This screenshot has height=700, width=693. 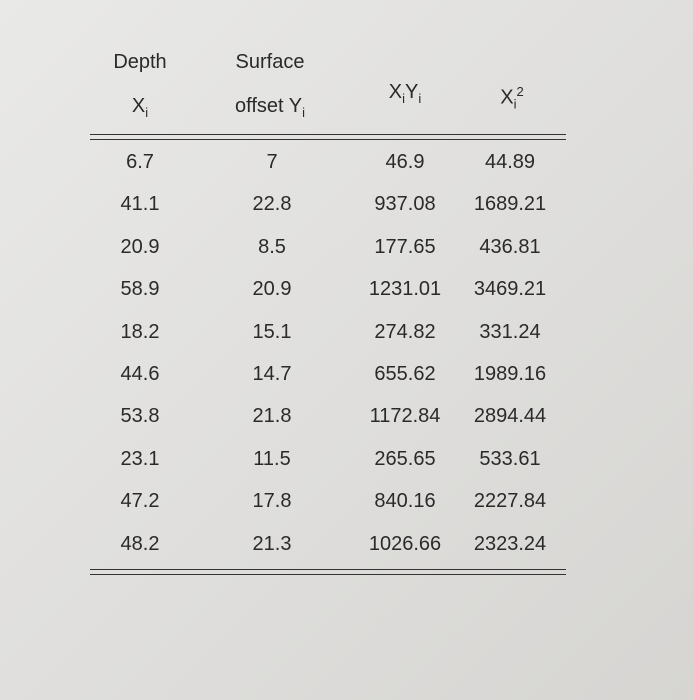 What do you see at coordinates (510, 246) in the screenshot?
I see `table-cell: 436.81` at bounding box center [510, 246].